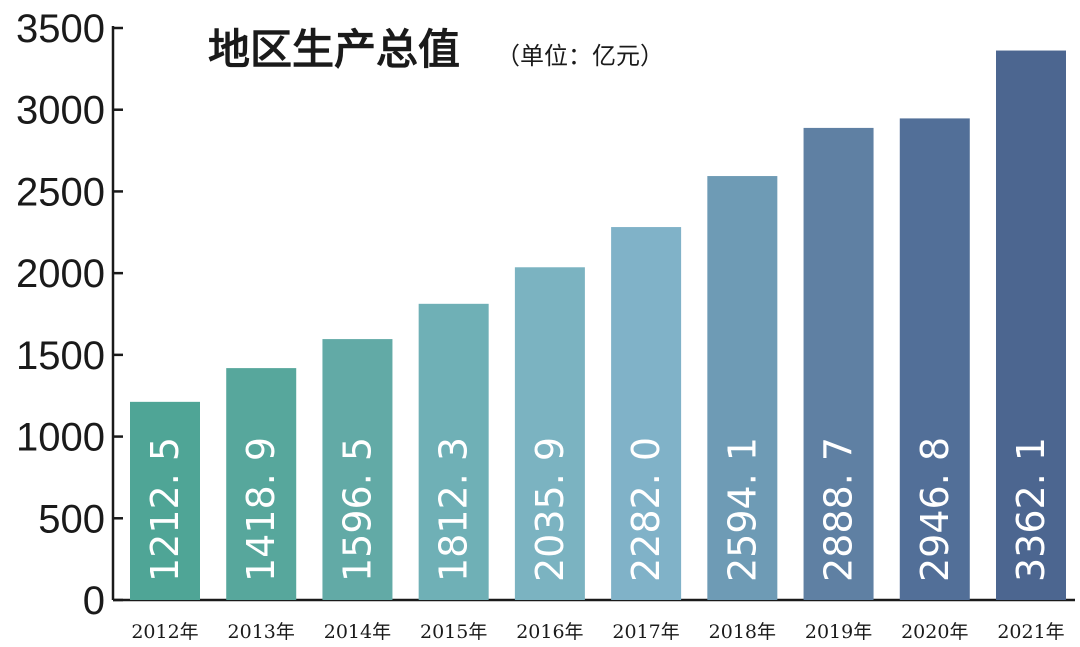 This screenshot has height=647, width=1080. I want to click on bar-value-label: 2888. 7, so click(839, 509).